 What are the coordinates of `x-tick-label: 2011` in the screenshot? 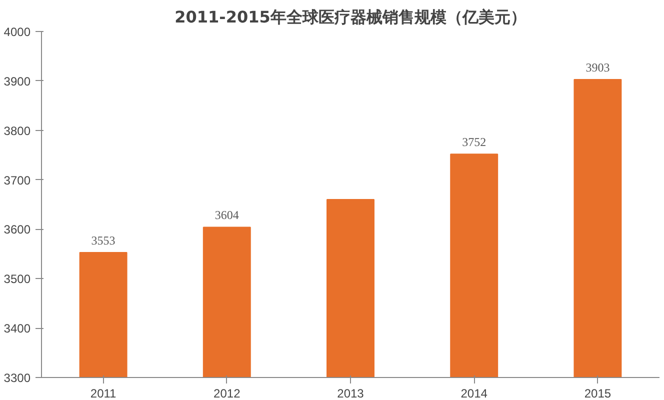 It's located at (103, 393).